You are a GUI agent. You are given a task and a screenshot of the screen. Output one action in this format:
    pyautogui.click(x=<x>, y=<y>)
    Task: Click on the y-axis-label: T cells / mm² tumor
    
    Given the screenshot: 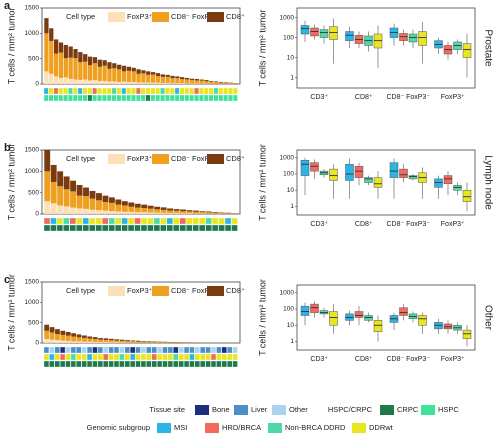 What is the action you would take?
    pyautogui.click(x=11, y=182)
    